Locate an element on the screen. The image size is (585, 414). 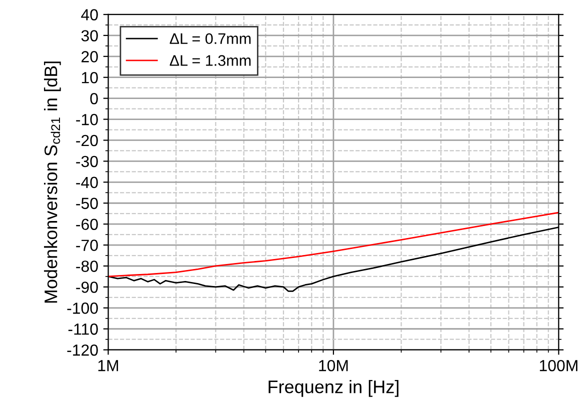
y-tick-label: -30 is located at coordinates (87, 162).